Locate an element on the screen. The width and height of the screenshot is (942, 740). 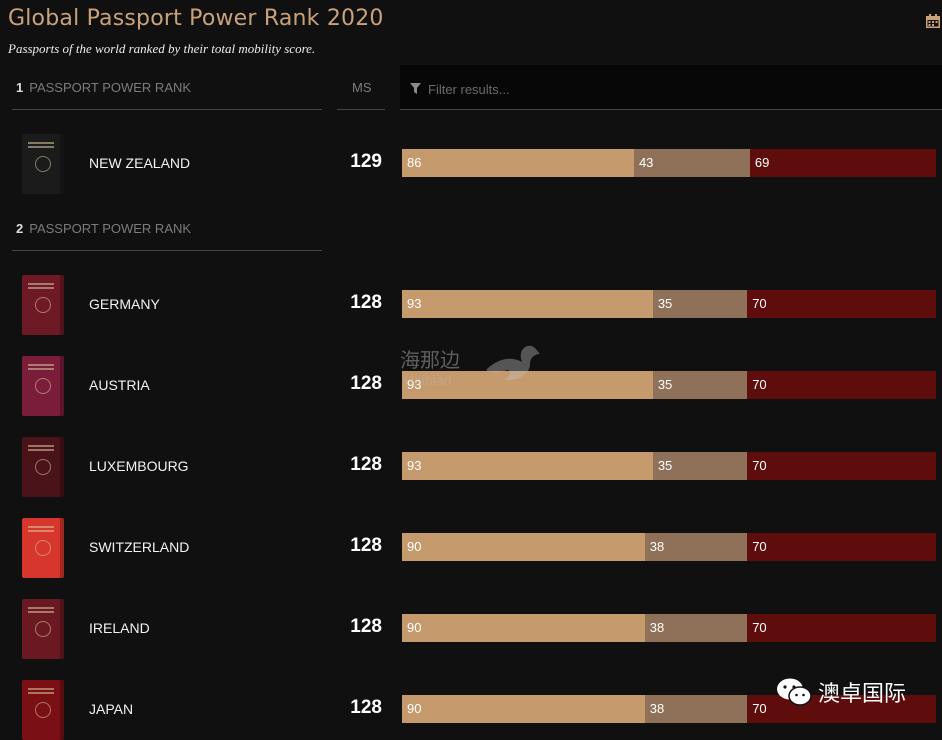
score-segment-1: 86 is located at coordinates (518, 163).